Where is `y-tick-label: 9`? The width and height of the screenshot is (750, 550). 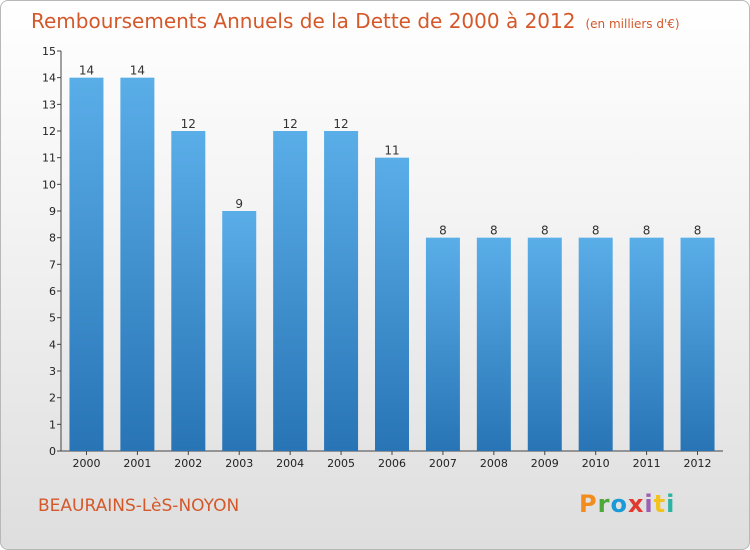
y-tick-label: 9 is located at coordinates (52, 211).